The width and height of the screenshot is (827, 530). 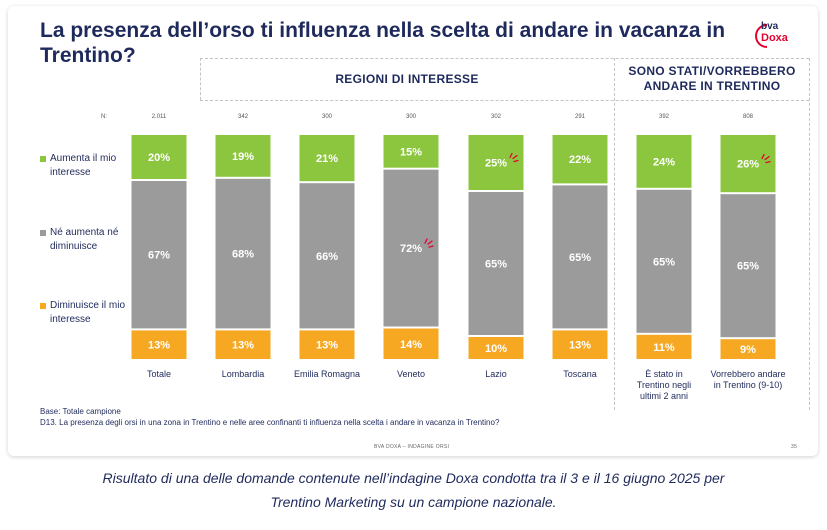 What do you see at coordinates (809, 234) in the screenshot?
I see `divider-right` at bounding box center [809, 234].